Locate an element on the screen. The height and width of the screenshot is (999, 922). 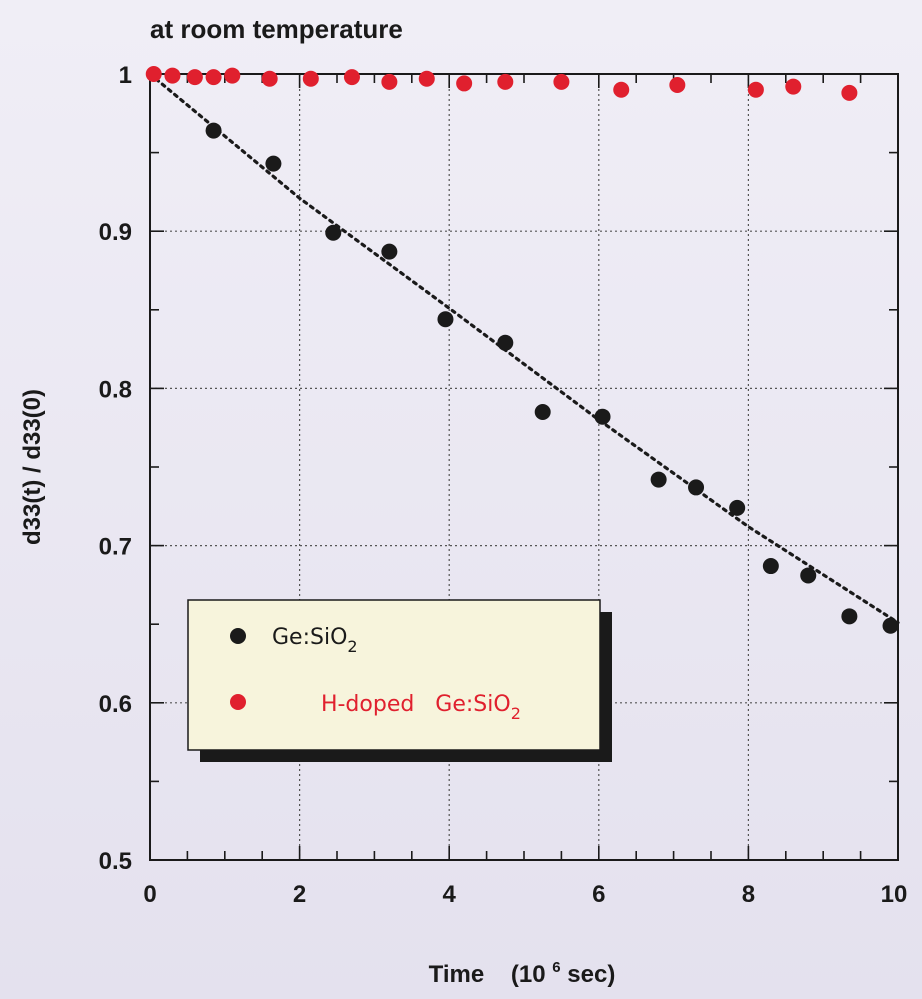
y-tick-label: 0.7 is located at coordinates (115, 547).